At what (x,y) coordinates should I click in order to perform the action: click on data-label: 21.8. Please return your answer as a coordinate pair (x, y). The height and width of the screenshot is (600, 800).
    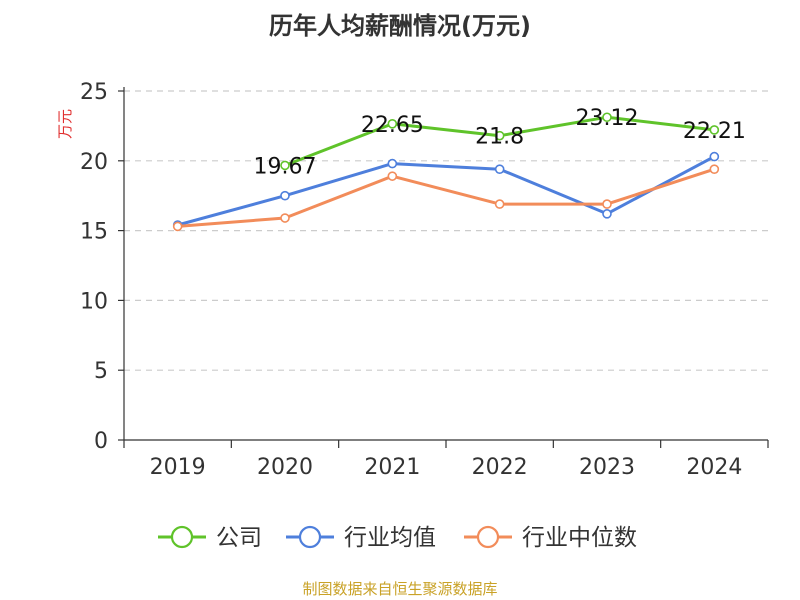
    Looking at the image, I should click on (499, 137).